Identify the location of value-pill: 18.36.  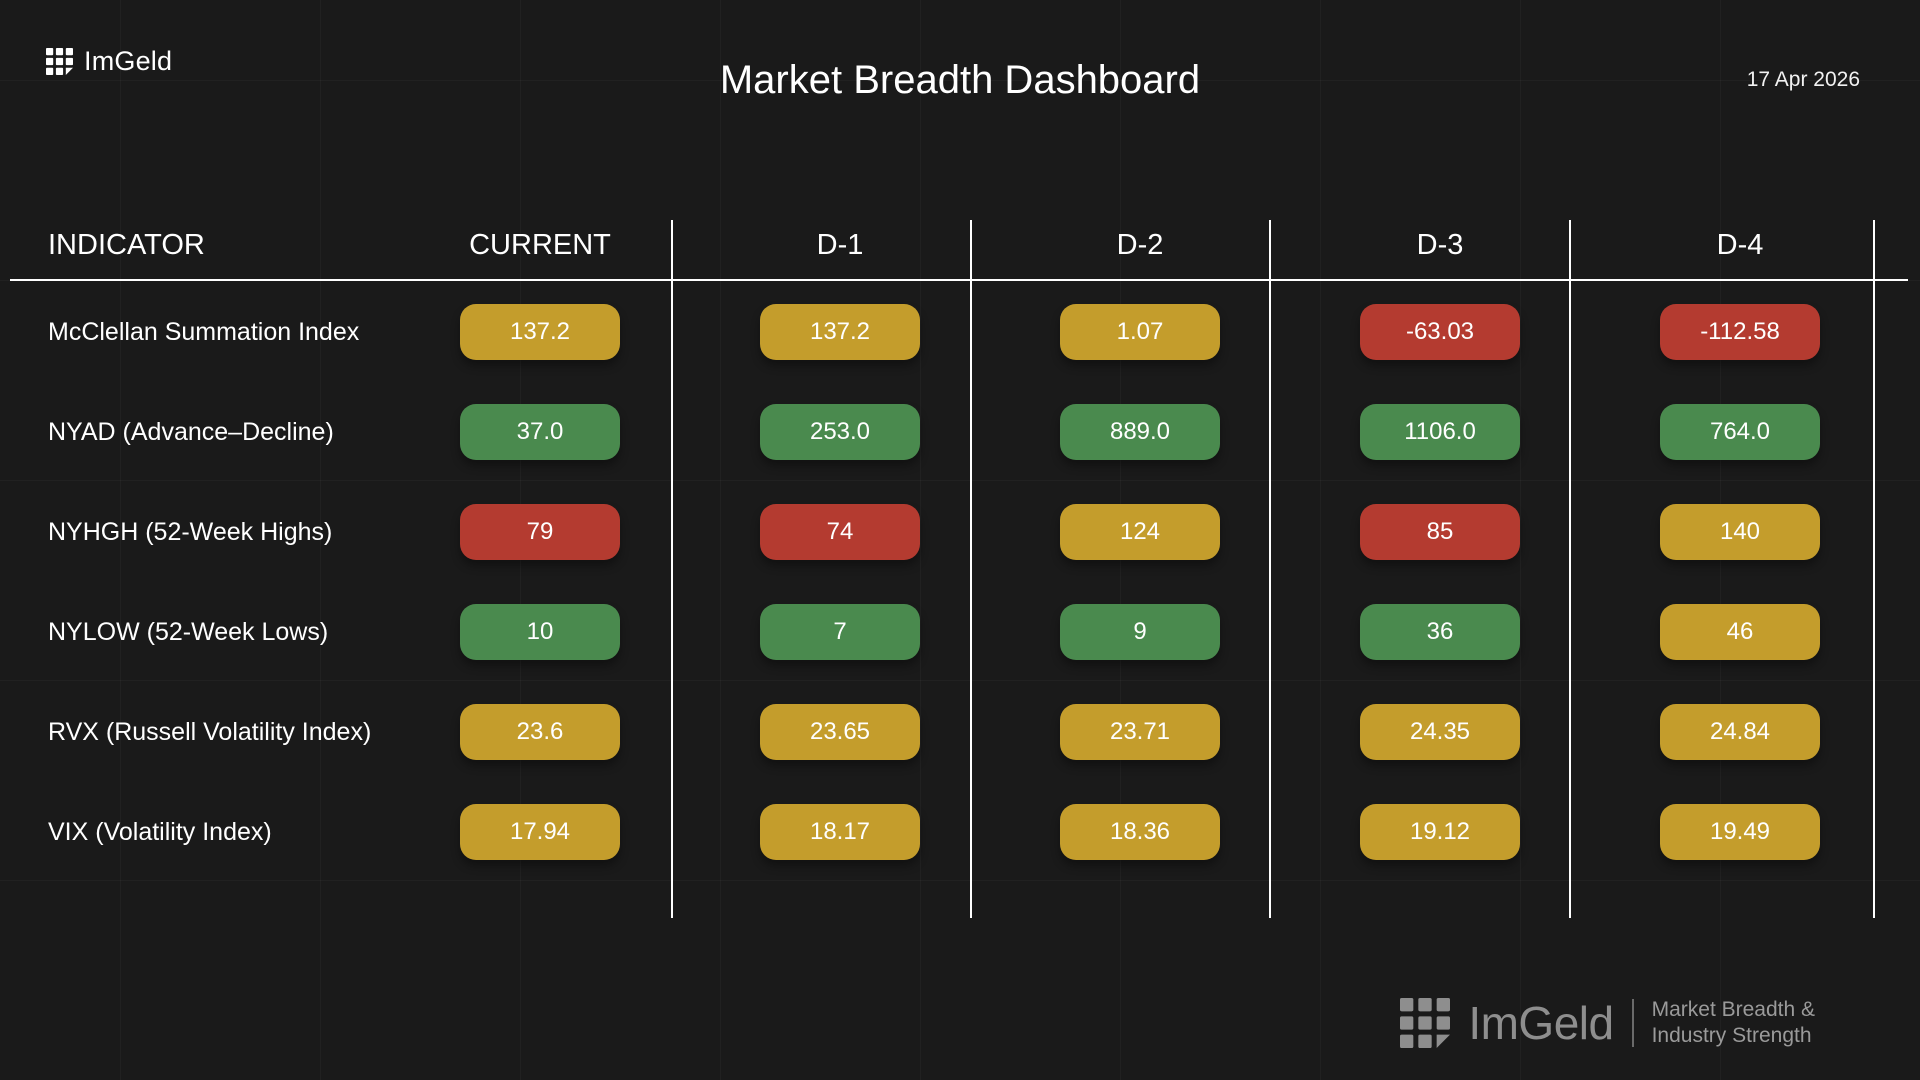
(1140, 832).